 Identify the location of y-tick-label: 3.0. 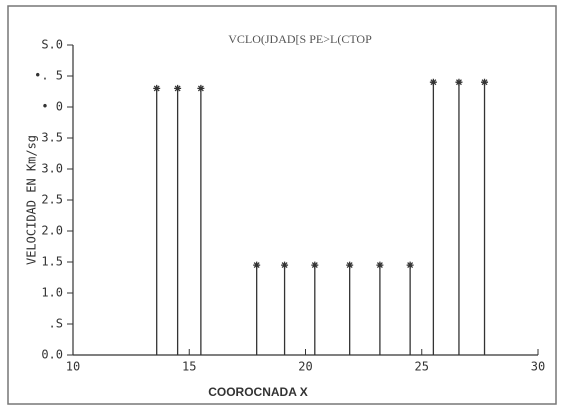
(52, 169).